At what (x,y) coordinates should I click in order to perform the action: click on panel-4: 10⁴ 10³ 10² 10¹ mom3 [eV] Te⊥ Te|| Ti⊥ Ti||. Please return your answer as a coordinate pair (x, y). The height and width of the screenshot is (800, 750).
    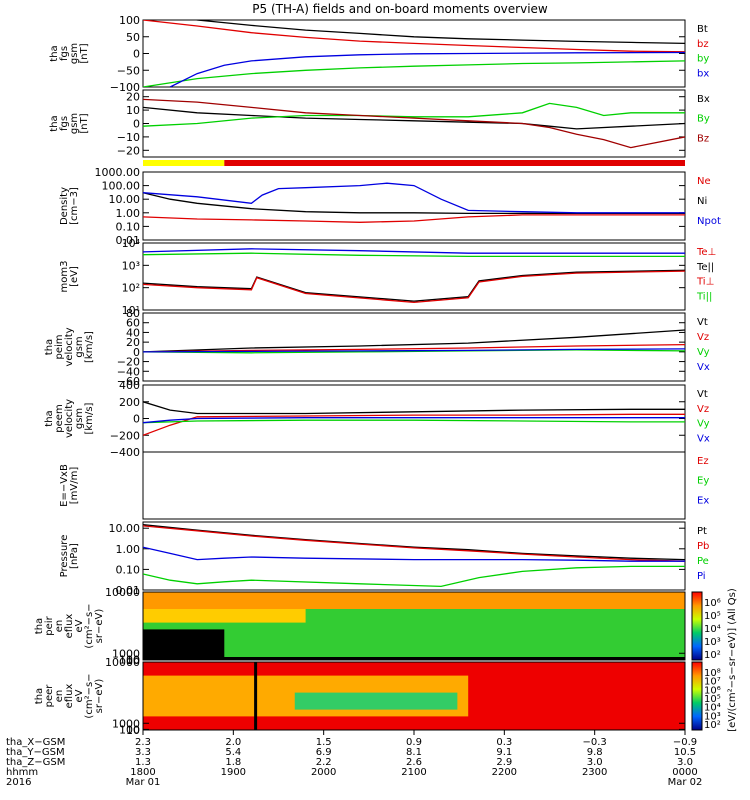
    Looking at the image, I should click on (387, 277).